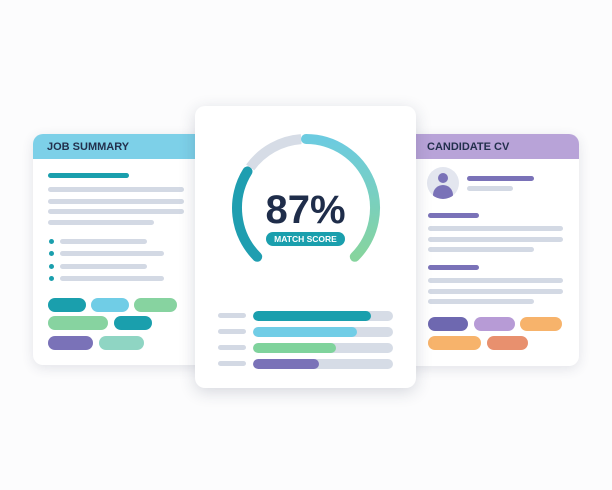  I want to click on gauge-segment-teal, so click(247, 214).